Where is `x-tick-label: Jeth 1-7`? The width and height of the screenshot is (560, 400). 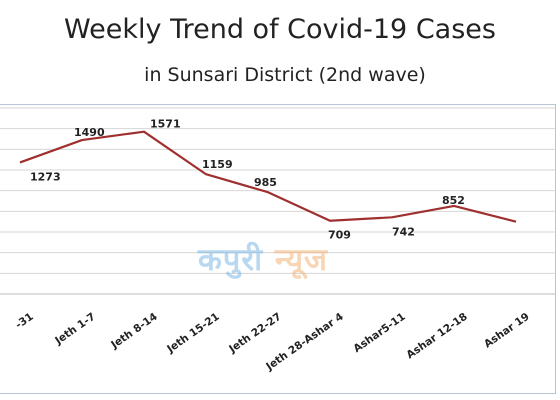 x-tick-label: Jeth 1-7 is located at coordinates (75, 329).